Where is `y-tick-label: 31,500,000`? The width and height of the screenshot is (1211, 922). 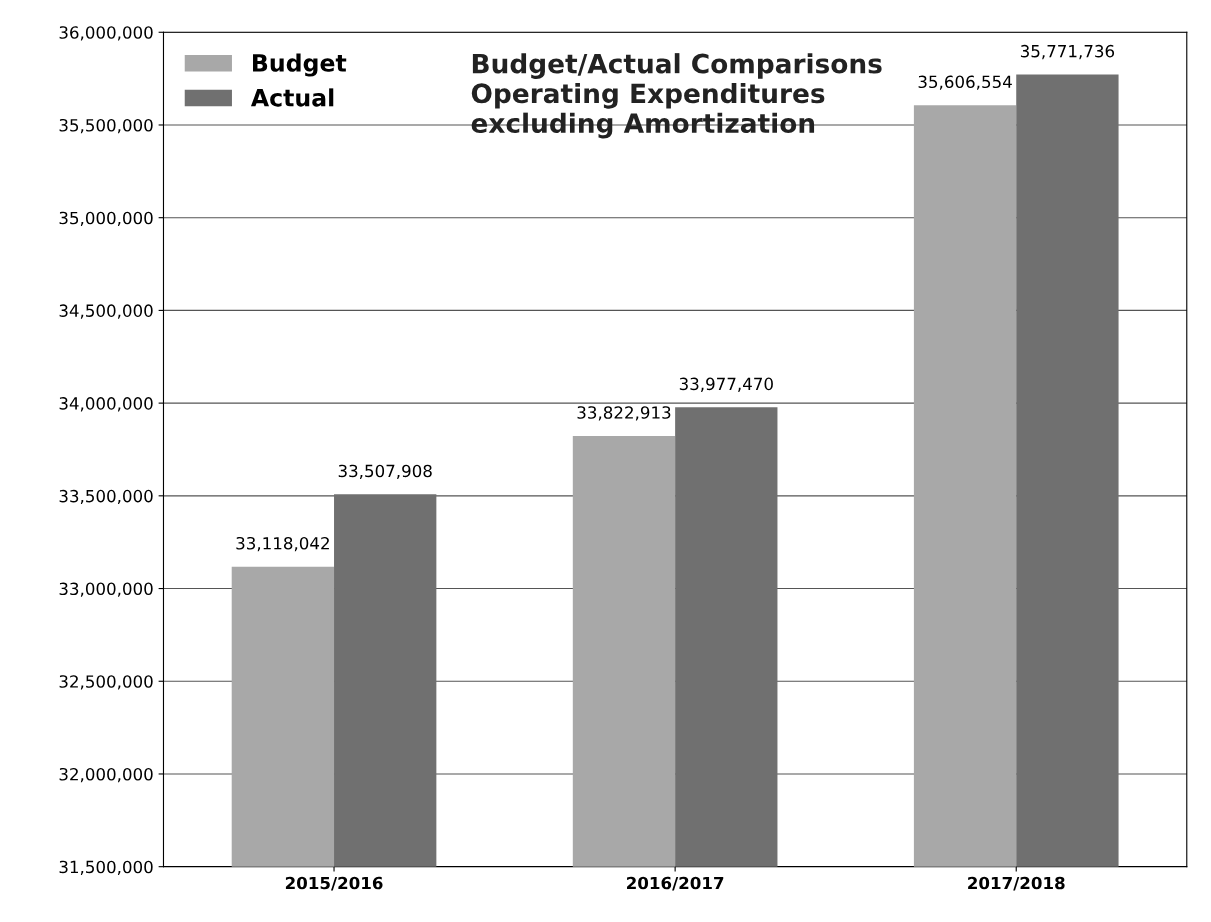 y-tick-label: 31,500,000 is located at coordinates (106, 867).